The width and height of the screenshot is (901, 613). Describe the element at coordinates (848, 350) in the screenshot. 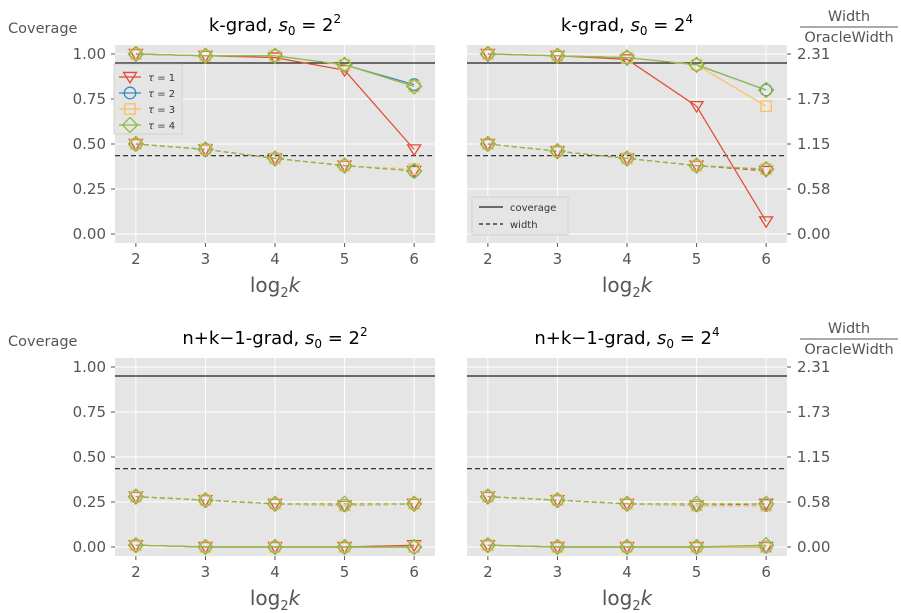

I see `right-axis-denominator-bottom: OracleWidth` at that location.